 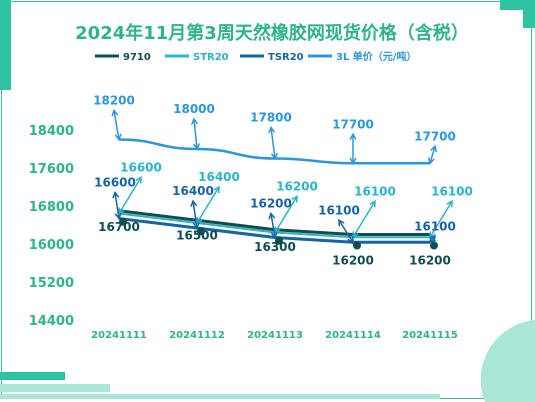 What do you see at coordinates (51, 131) in the screenshot?
I see `y-tick-label: 18400` at bounding box center [51, 131].